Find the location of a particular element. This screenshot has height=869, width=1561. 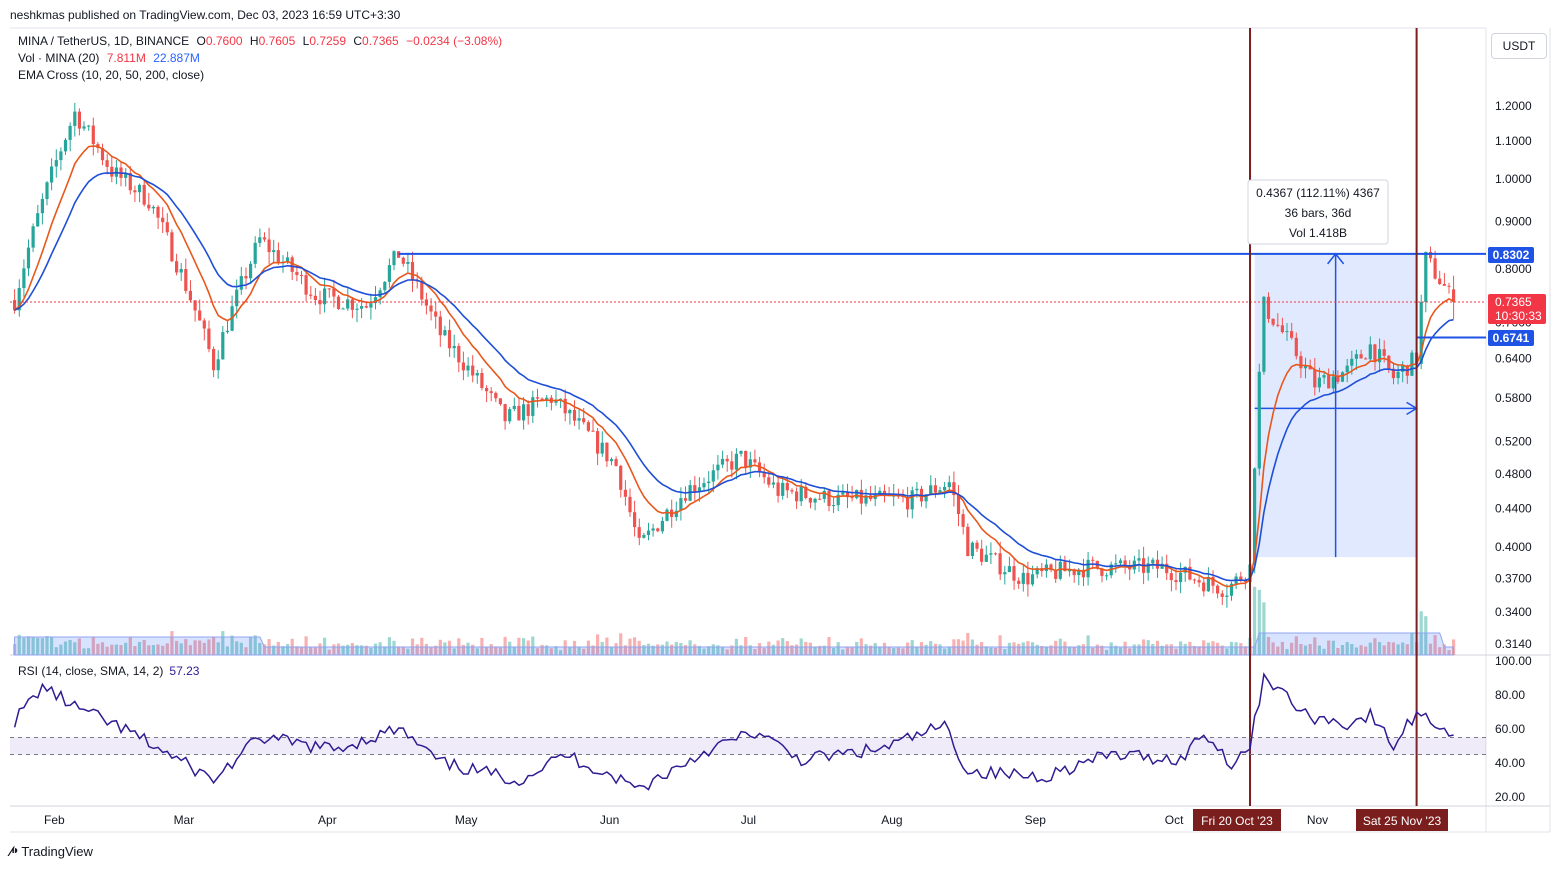

rsi-tick-4: 20.00 is located at coordinates (1510, 797).